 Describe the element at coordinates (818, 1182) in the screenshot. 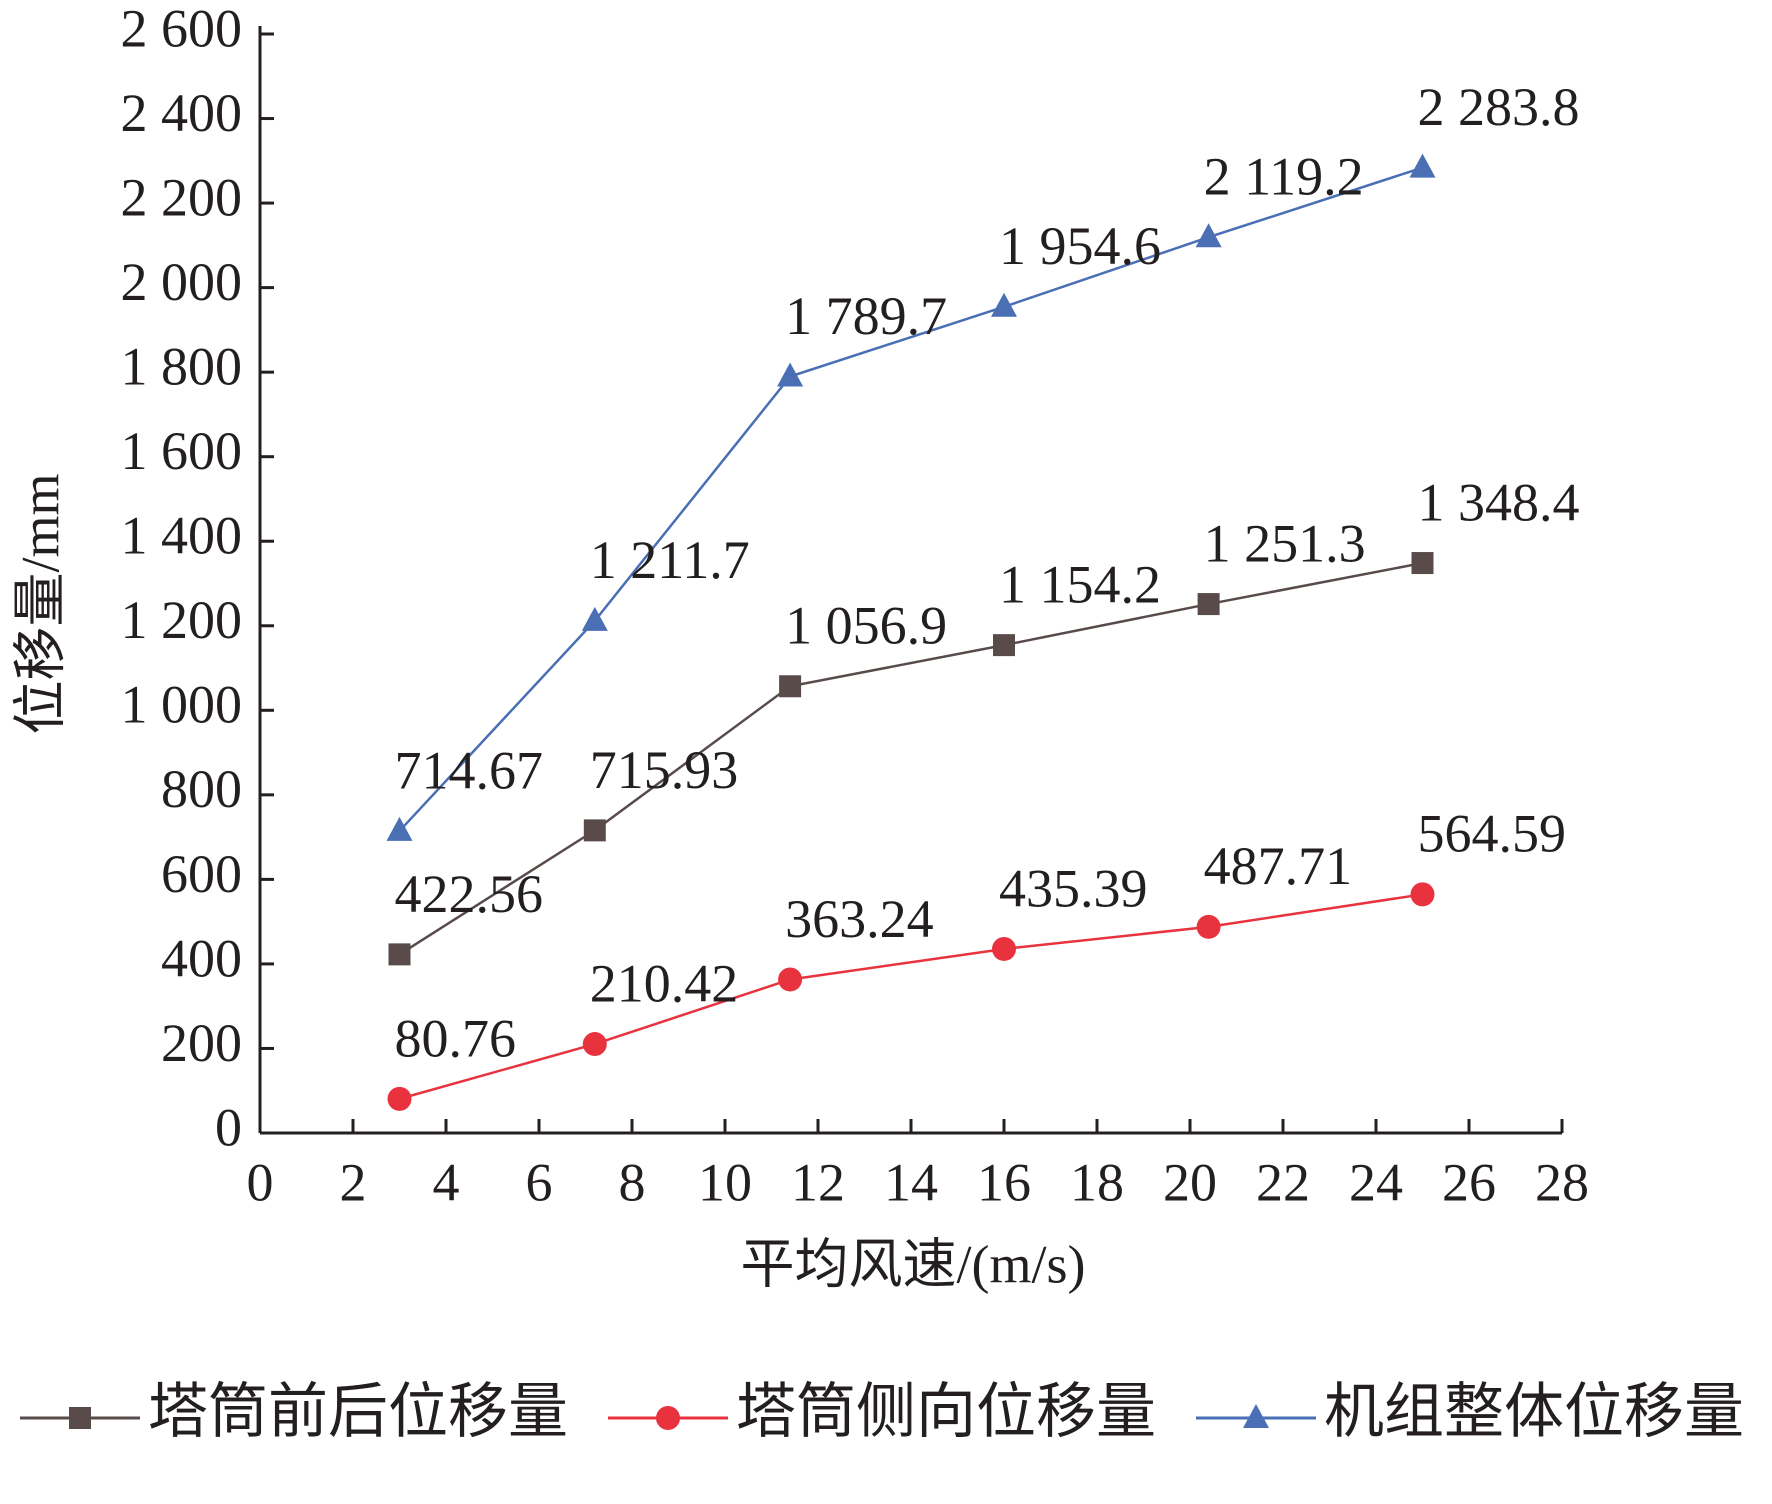

I see `x-tick-label: 12` at that location.